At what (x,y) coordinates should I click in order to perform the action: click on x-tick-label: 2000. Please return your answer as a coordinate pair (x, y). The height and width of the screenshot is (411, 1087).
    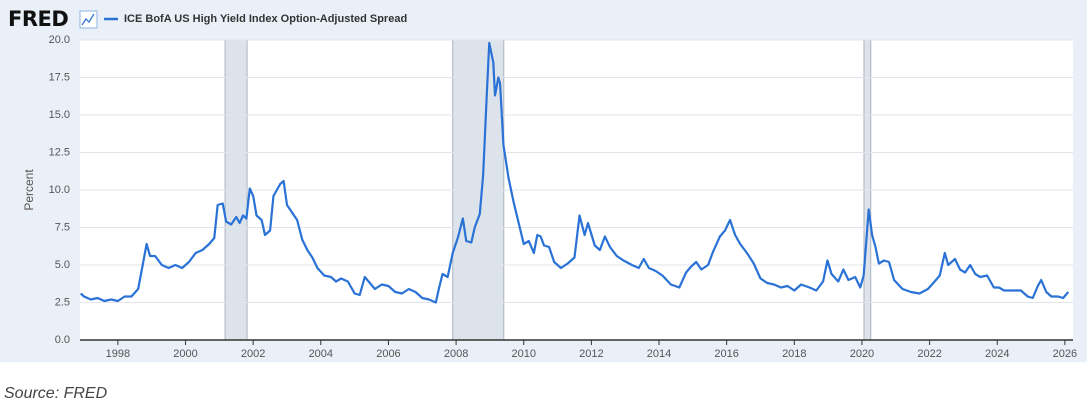
    Looking at the image, I should click on (185, 354).